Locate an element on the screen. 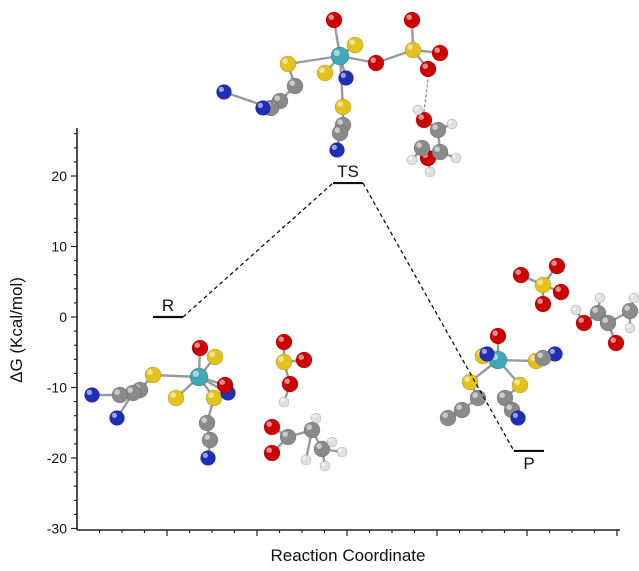 The width and height of the screenshot is (639, 571). y-tick-label: -10 is located at coordinates (57, 388).